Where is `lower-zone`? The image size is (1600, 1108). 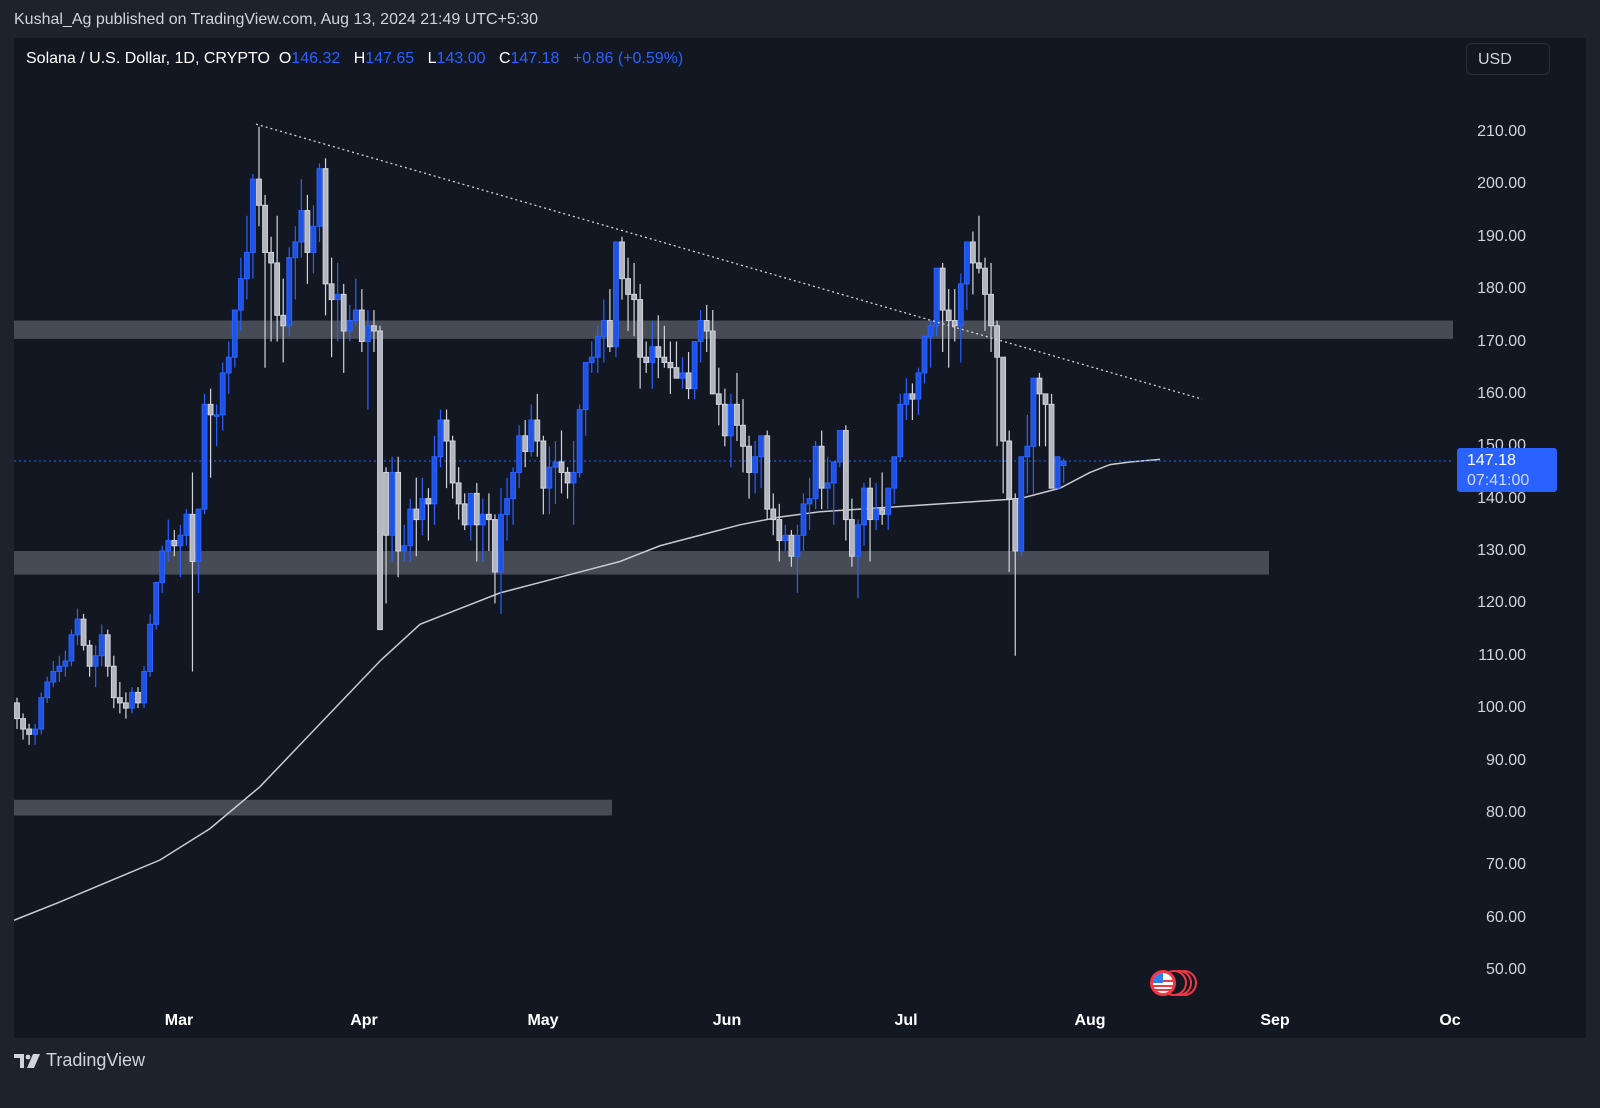
lower-zone is located at coordinates (313, 807).